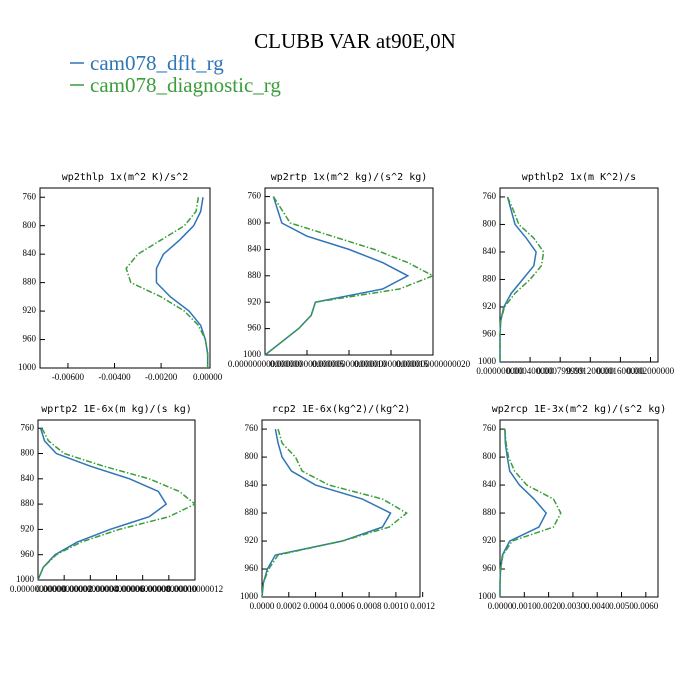 This screenshot has height=700, width=700. What do you see at coordinates (573, 606) in the screenshot?
I see `x-tick-label: 0.0030` at bounding box center [573, 606].